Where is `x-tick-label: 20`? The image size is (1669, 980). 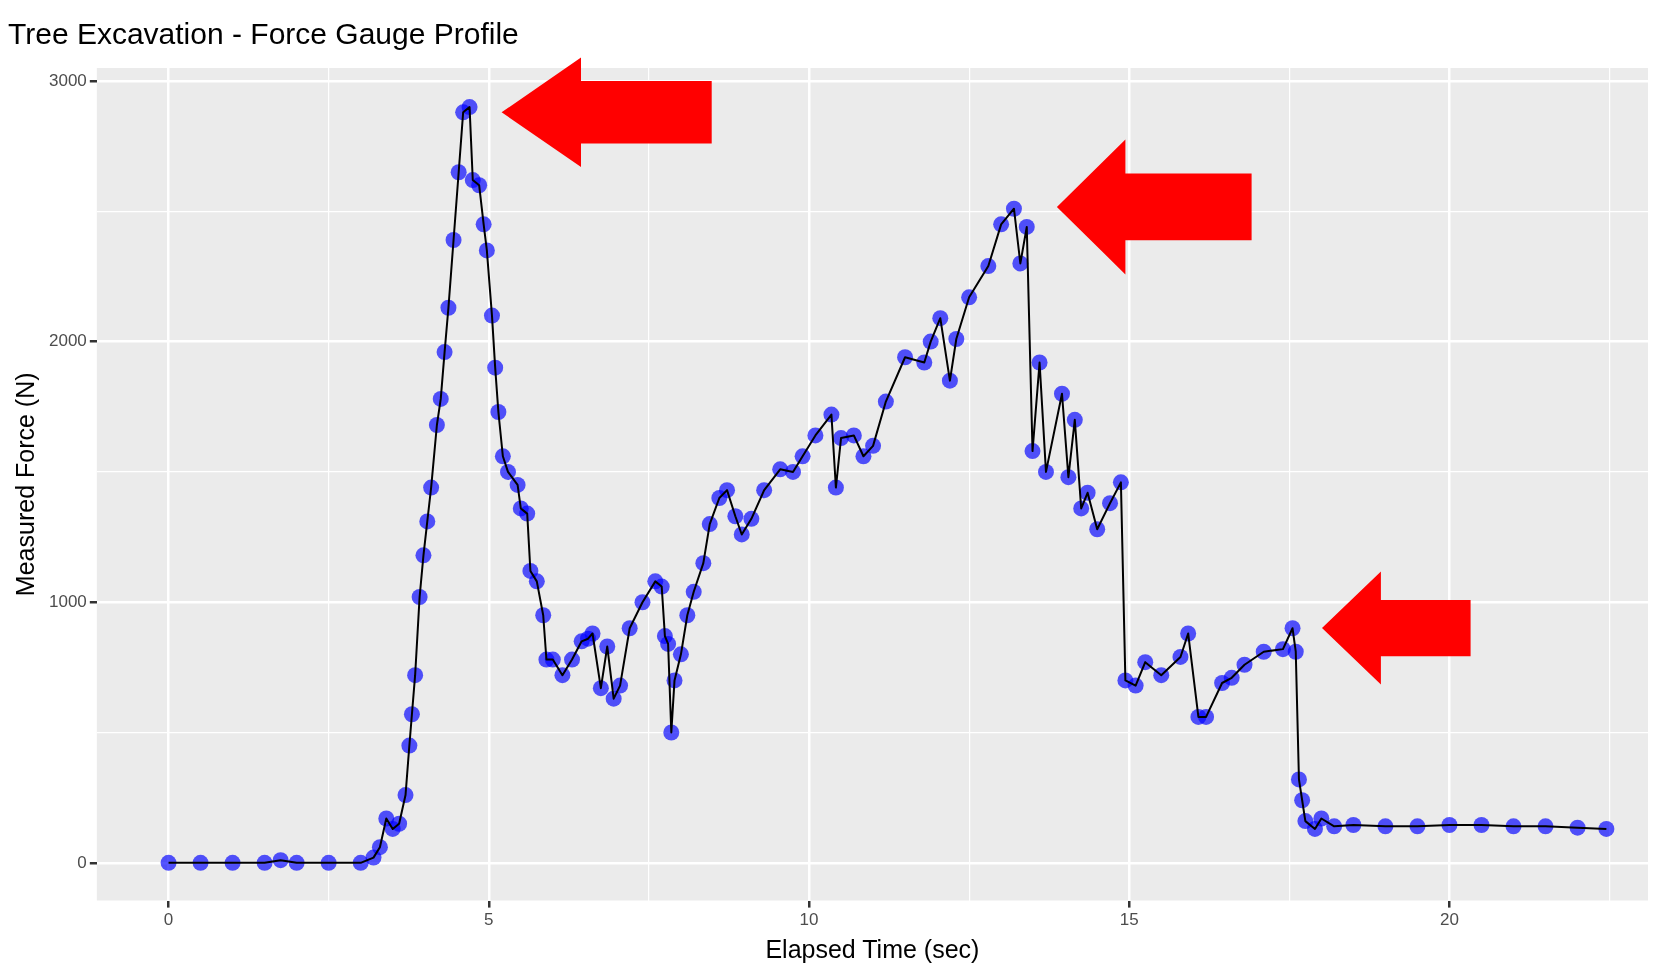
x-tick-label: 20 is located at coordinates (1449, 920).